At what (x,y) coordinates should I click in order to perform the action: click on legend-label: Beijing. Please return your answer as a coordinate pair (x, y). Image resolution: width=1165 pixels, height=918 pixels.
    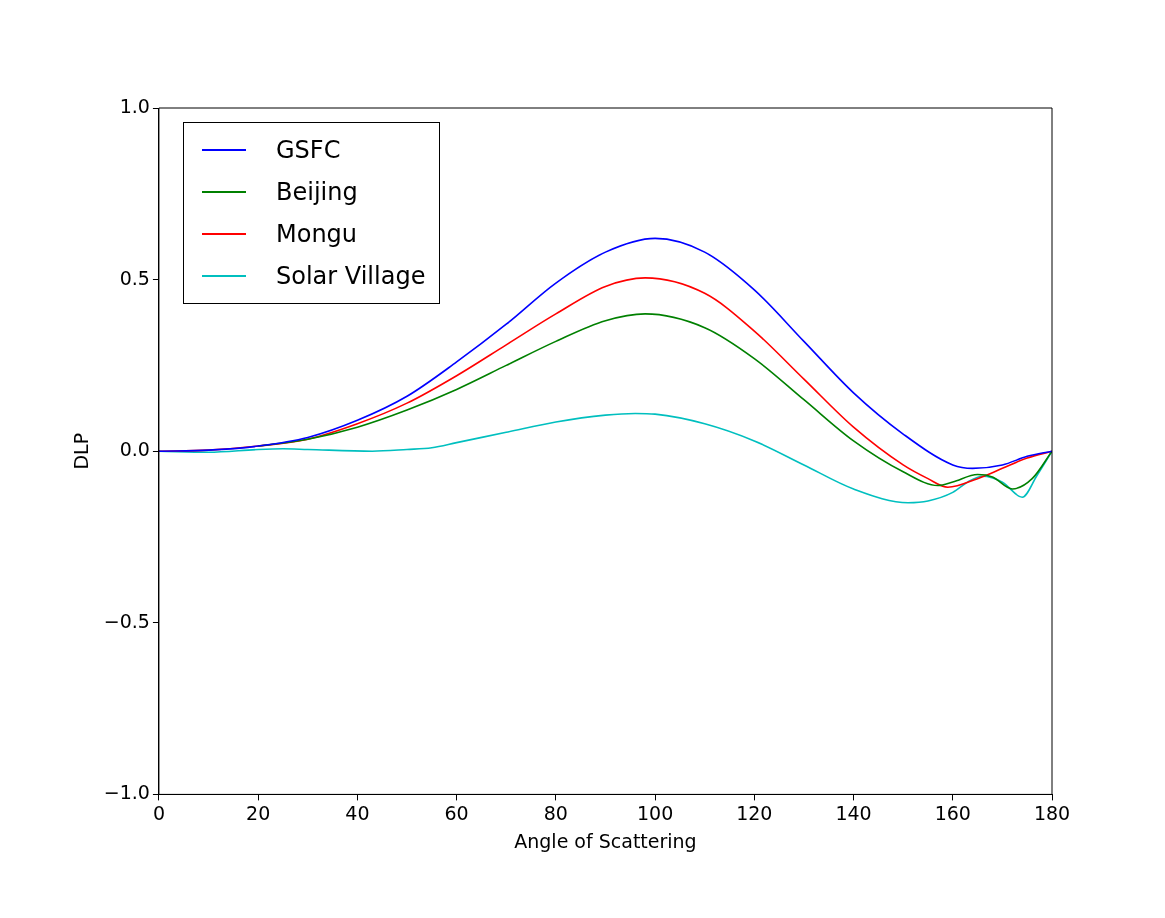
    Looking at the image, I should click on (317, 192).